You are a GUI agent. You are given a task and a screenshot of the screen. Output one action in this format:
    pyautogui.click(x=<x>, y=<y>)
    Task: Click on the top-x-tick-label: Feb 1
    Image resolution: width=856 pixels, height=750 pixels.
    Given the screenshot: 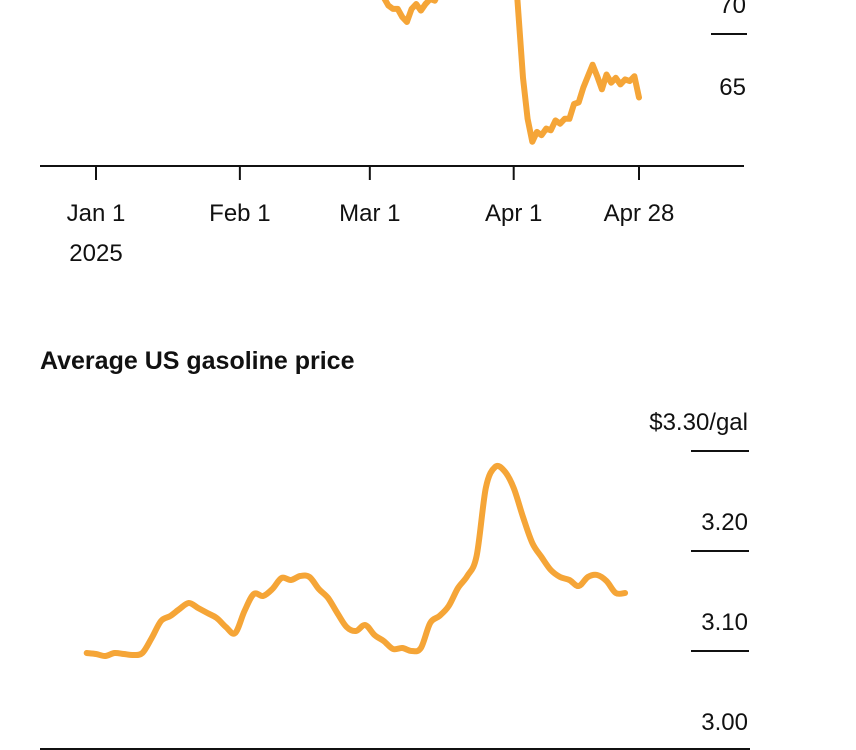 What is the action you would take?
    pyautogui.click(x=239, y=213)
    